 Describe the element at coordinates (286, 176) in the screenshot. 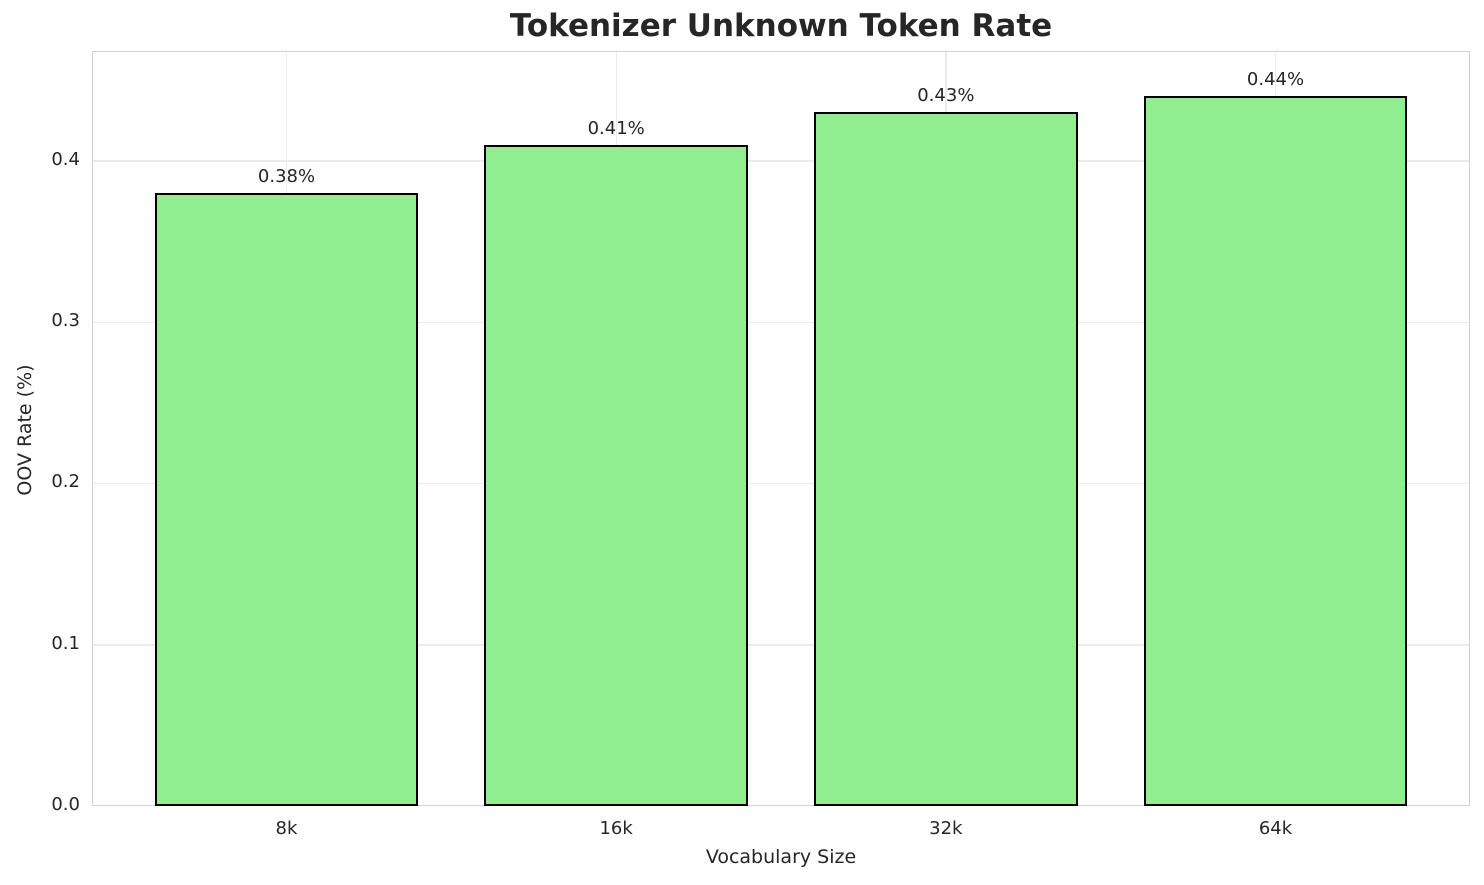

I see `bar-value-label: 0.38%` at that location.